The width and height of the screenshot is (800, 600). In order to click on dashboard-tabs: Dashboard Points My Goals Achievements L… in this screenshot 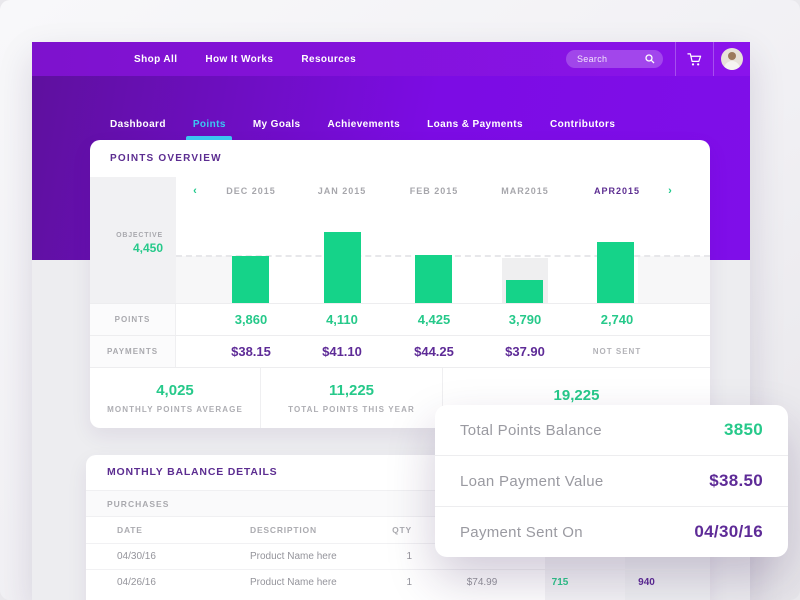, I will do `click(362, 124)`.